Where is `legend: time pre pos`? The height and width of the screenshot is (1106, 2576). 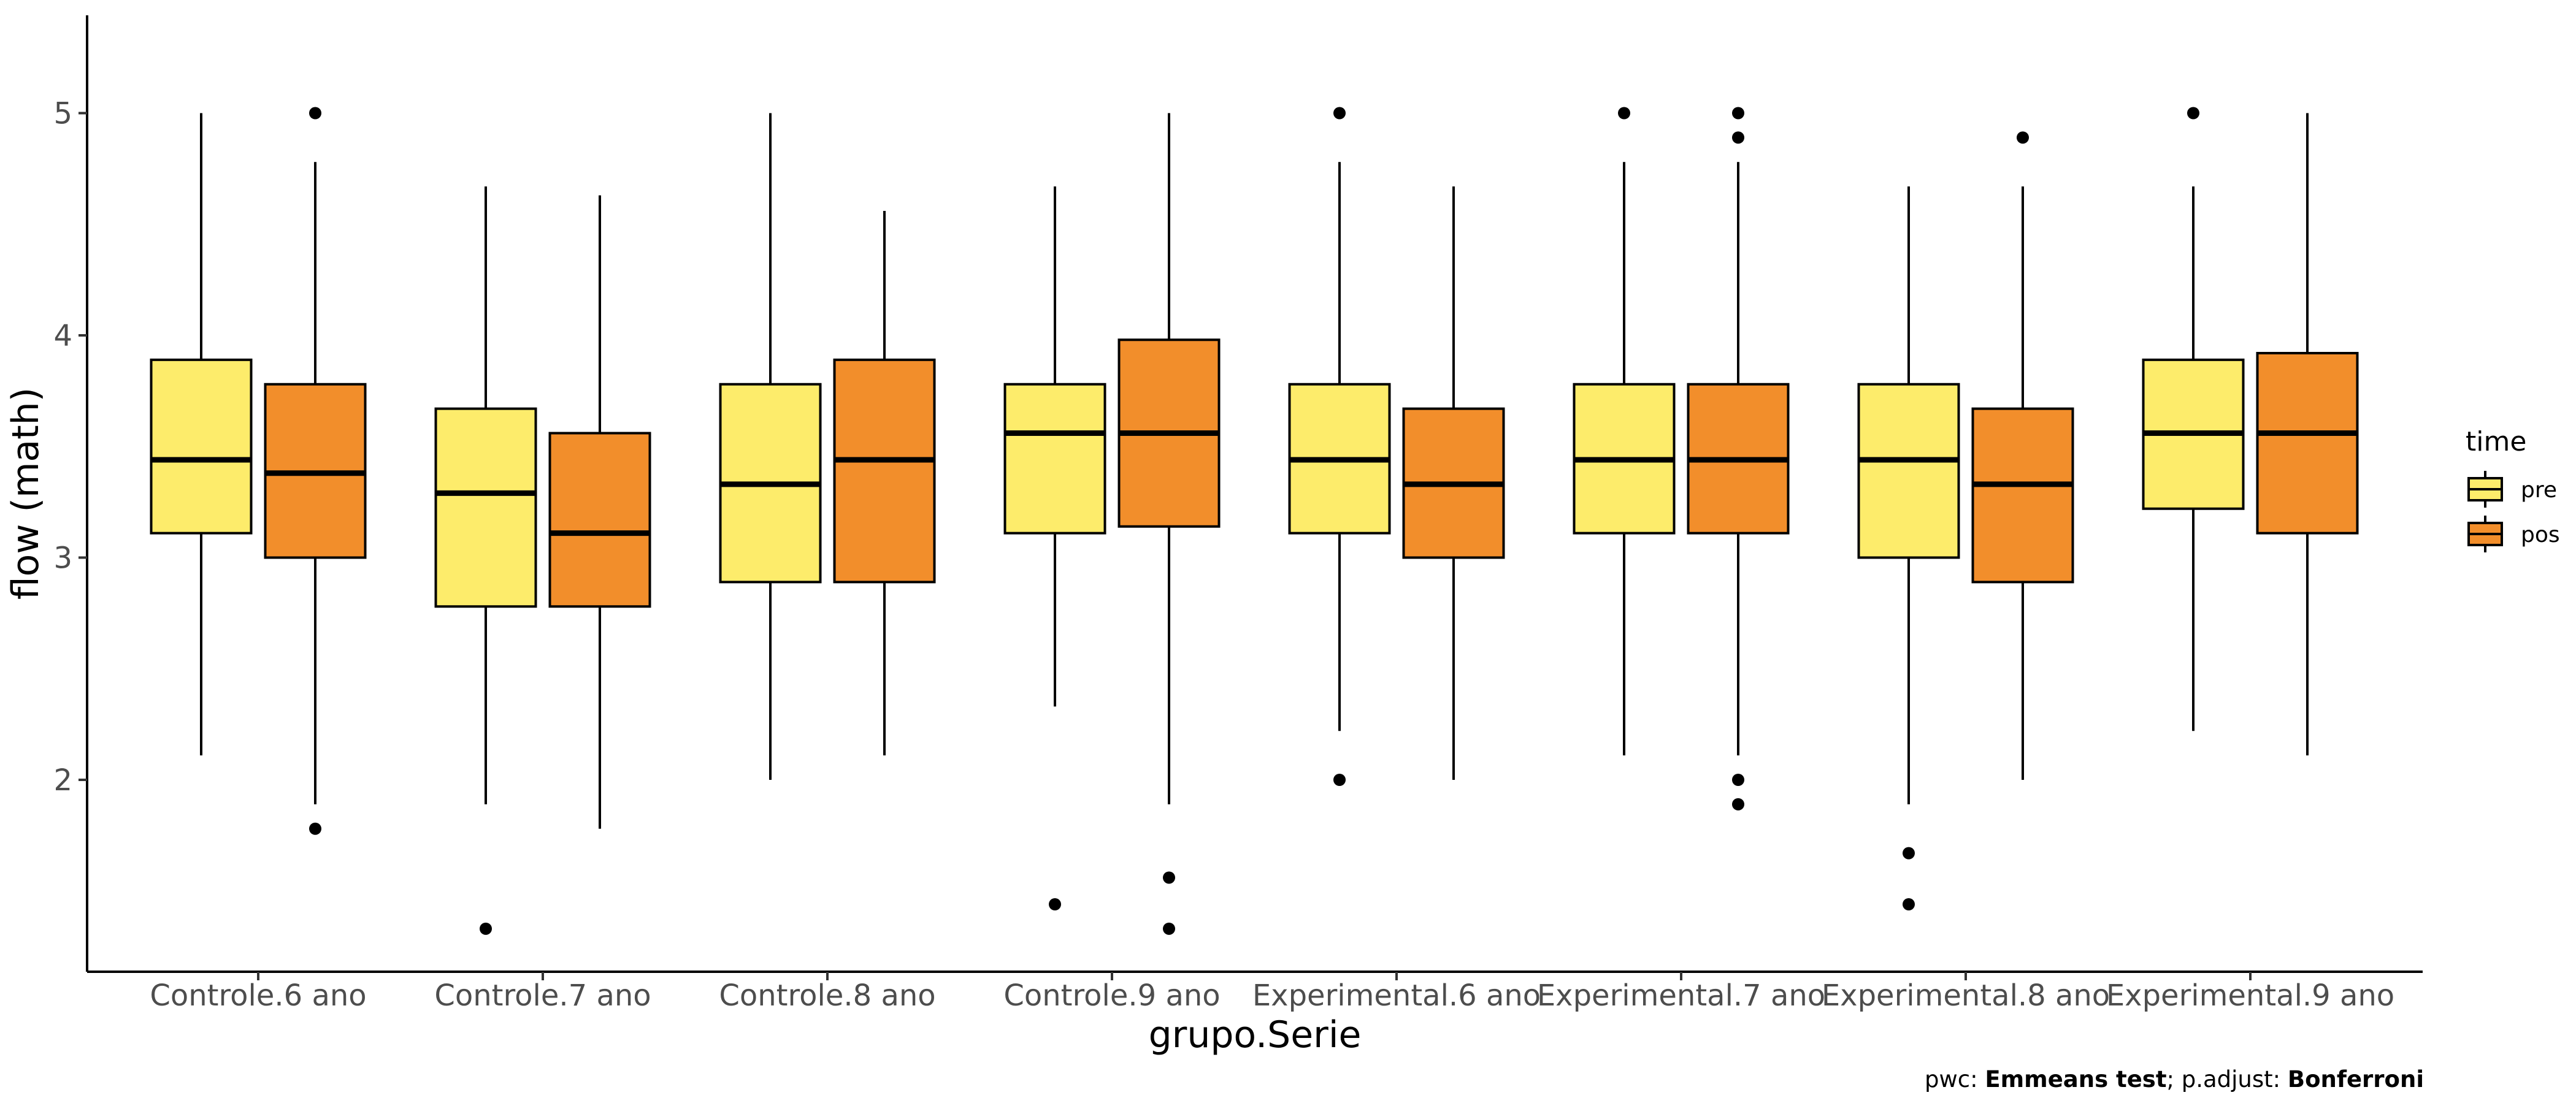 legend: time pre pos is located at coordinates (2513, 489).